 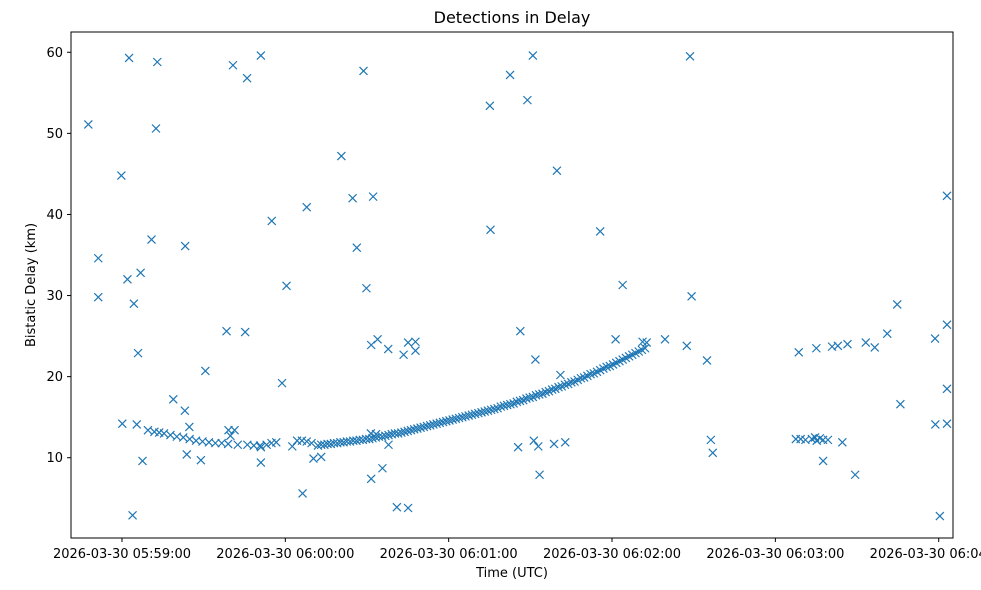 What do you see at coordinates (122, 554) in the screenshot?
I see `x-tick-label-0: 2026-03-30 05:59:00` at bounding box center [122, 554].